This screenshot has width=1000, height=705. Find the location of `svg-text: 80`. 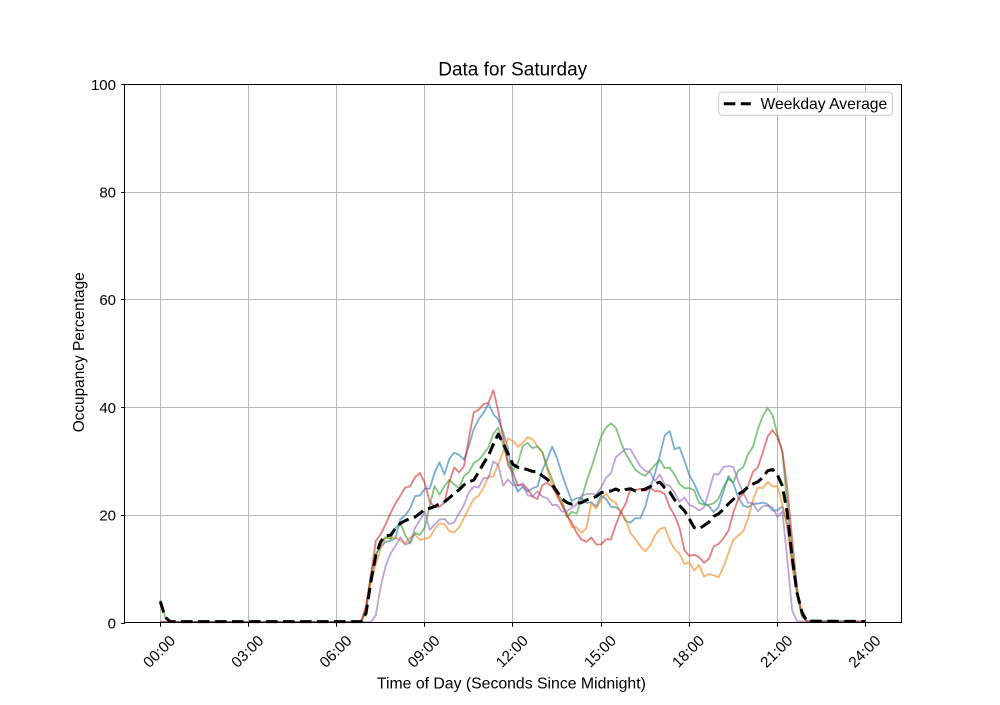

svg-text: 80 is located at coordinates (107, 193).